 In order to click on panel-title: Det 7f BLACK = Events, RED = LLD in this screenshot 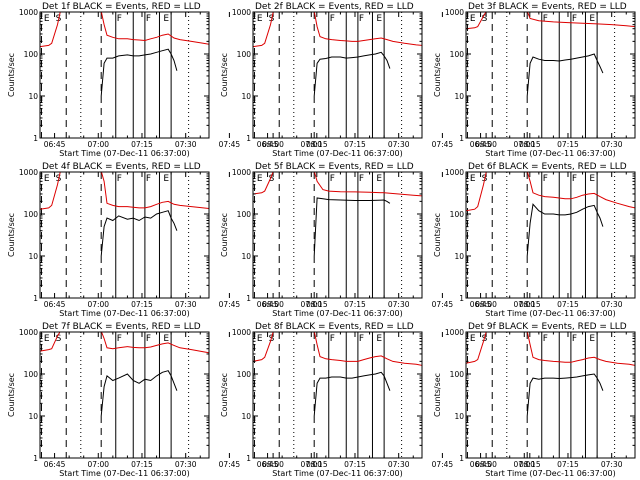, I will do `click(121, 327)`.